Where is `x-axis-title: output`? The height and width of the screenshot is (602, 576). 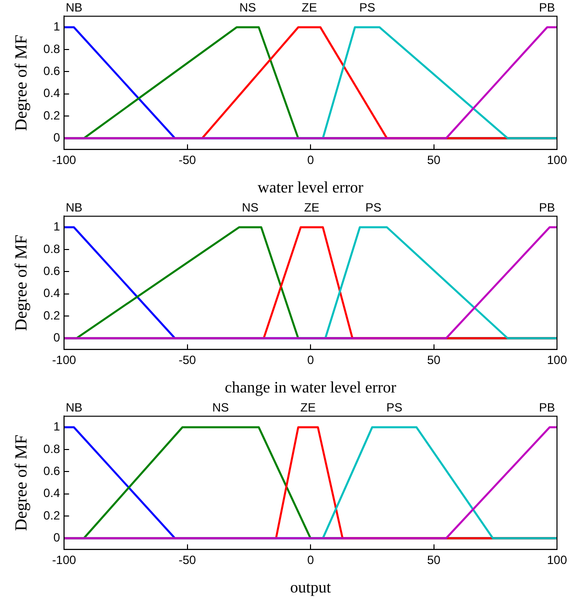 x-axis-title: output is located at coordinates (311, 588).